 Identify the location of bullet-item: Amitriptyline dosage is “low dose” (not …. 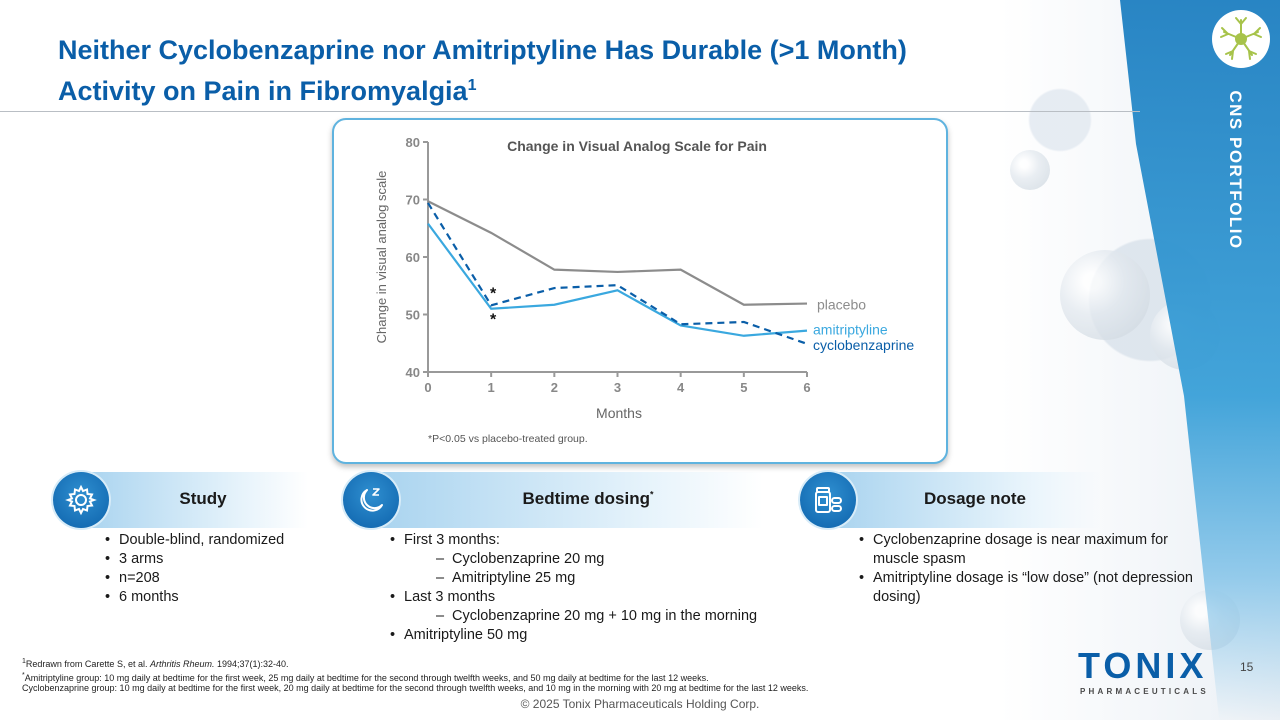
(1032, 588).